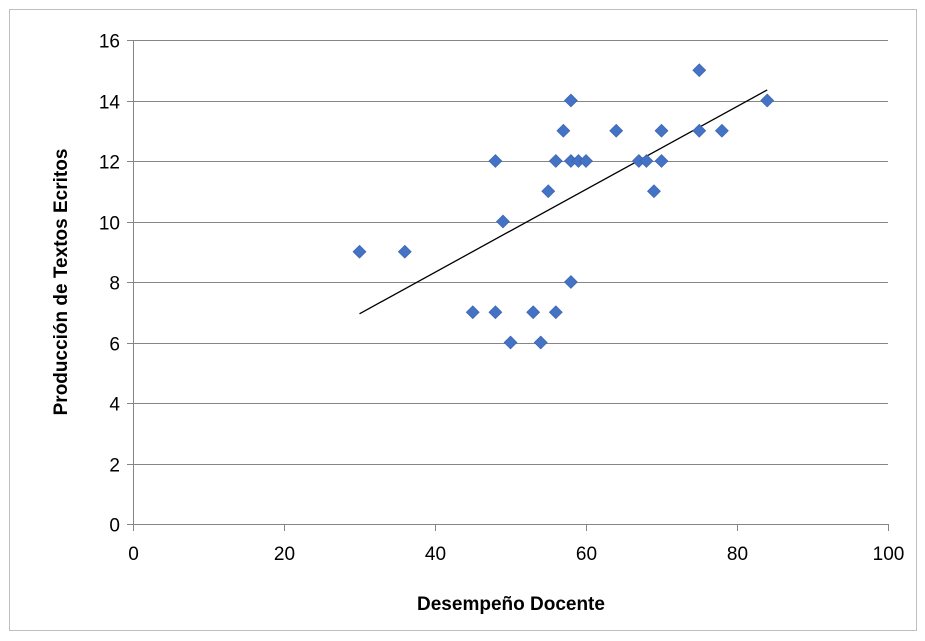  What do you see at coordinates (284, 554) in the screenshot?
I see `x-tick-label-1: 20` at bounding box center [284, 554].